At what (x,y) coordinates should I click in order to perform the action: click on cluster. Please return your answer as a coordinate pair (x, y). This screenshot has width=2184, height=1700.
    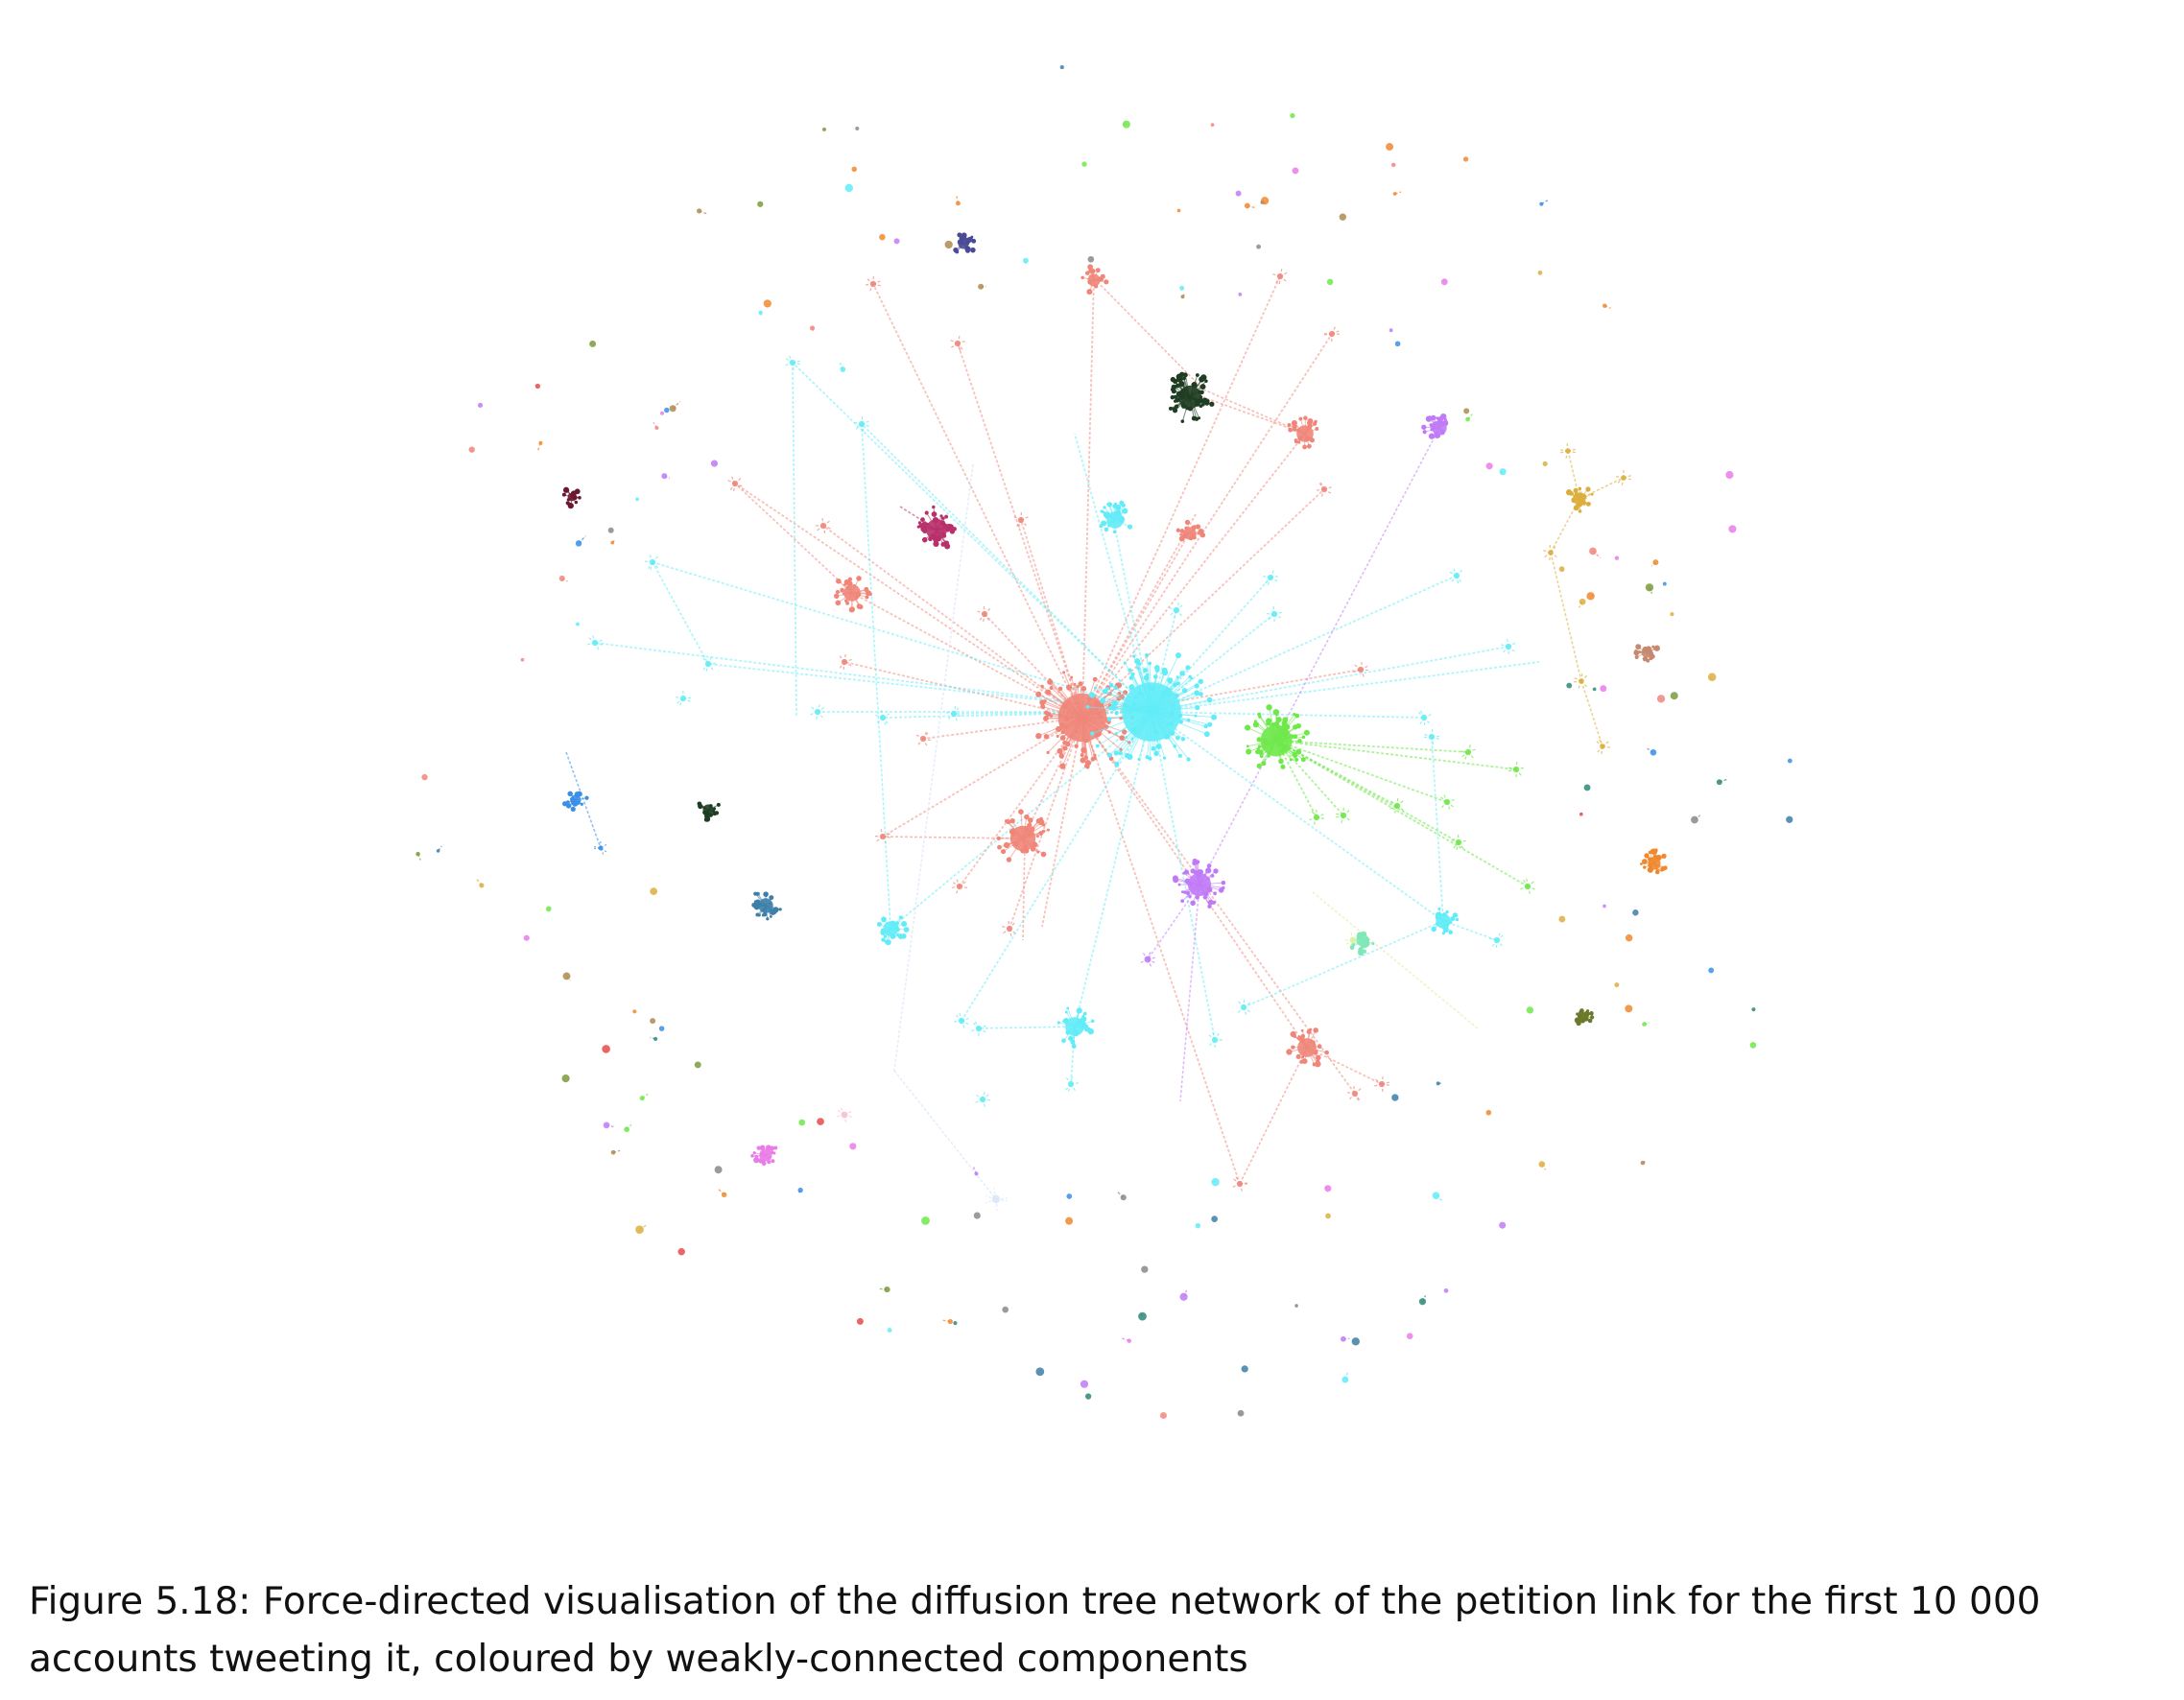
    Looking at the image, I should click on (1435, 426).